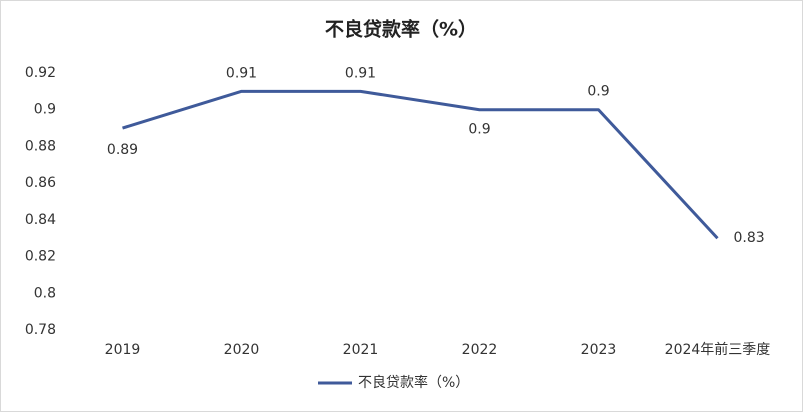 This screenshot has width=803, height=412. Describe the element at coordinates (40, 73) in the screenshot. I see `y-tick-label: 0.92` at that location.